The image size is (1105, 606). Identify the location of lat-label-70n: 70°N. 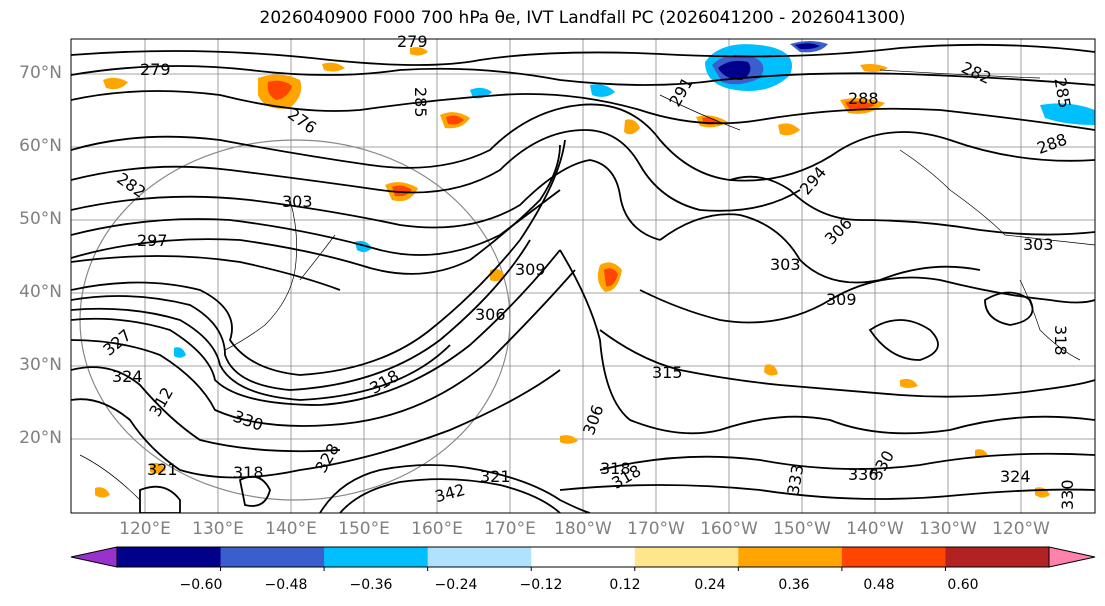
(40, 73).